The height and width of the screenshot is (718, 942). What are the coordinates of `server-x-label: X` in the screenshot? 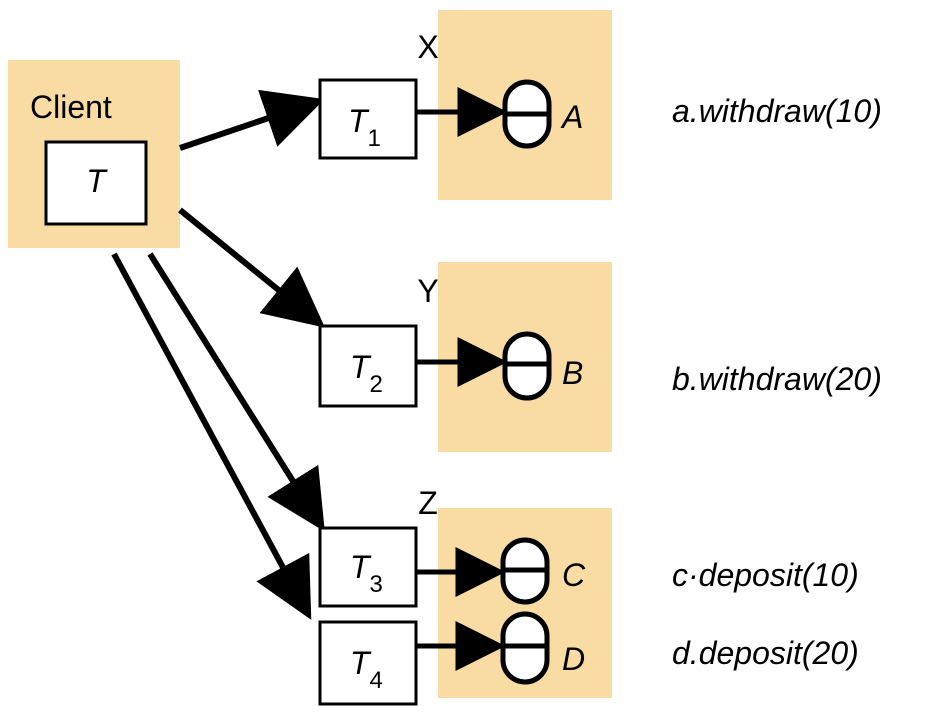 It's located at (427, 47).